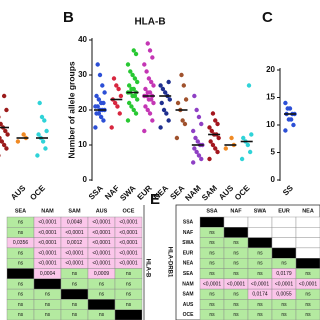 This screenshot has height=320, width=320. I want to click on panel-letter: C, so click(267, 17).